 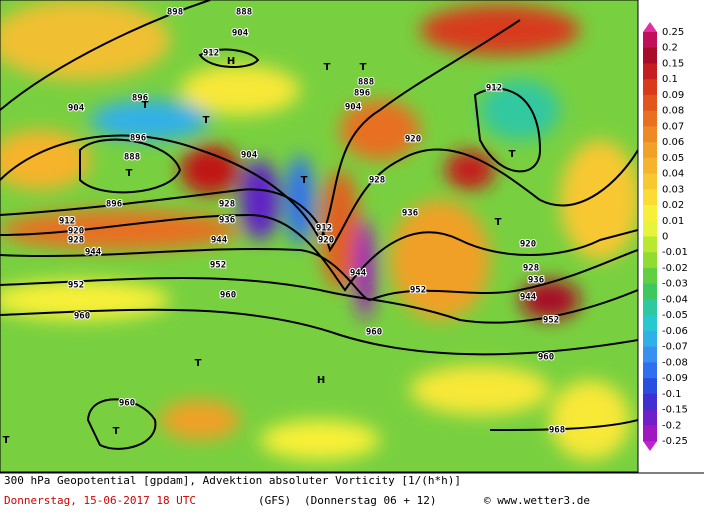 What do you see at coordinates (274, 500) in the screenshot?
I see `footer-model: (GFS)` at bounding box center [274, 500].